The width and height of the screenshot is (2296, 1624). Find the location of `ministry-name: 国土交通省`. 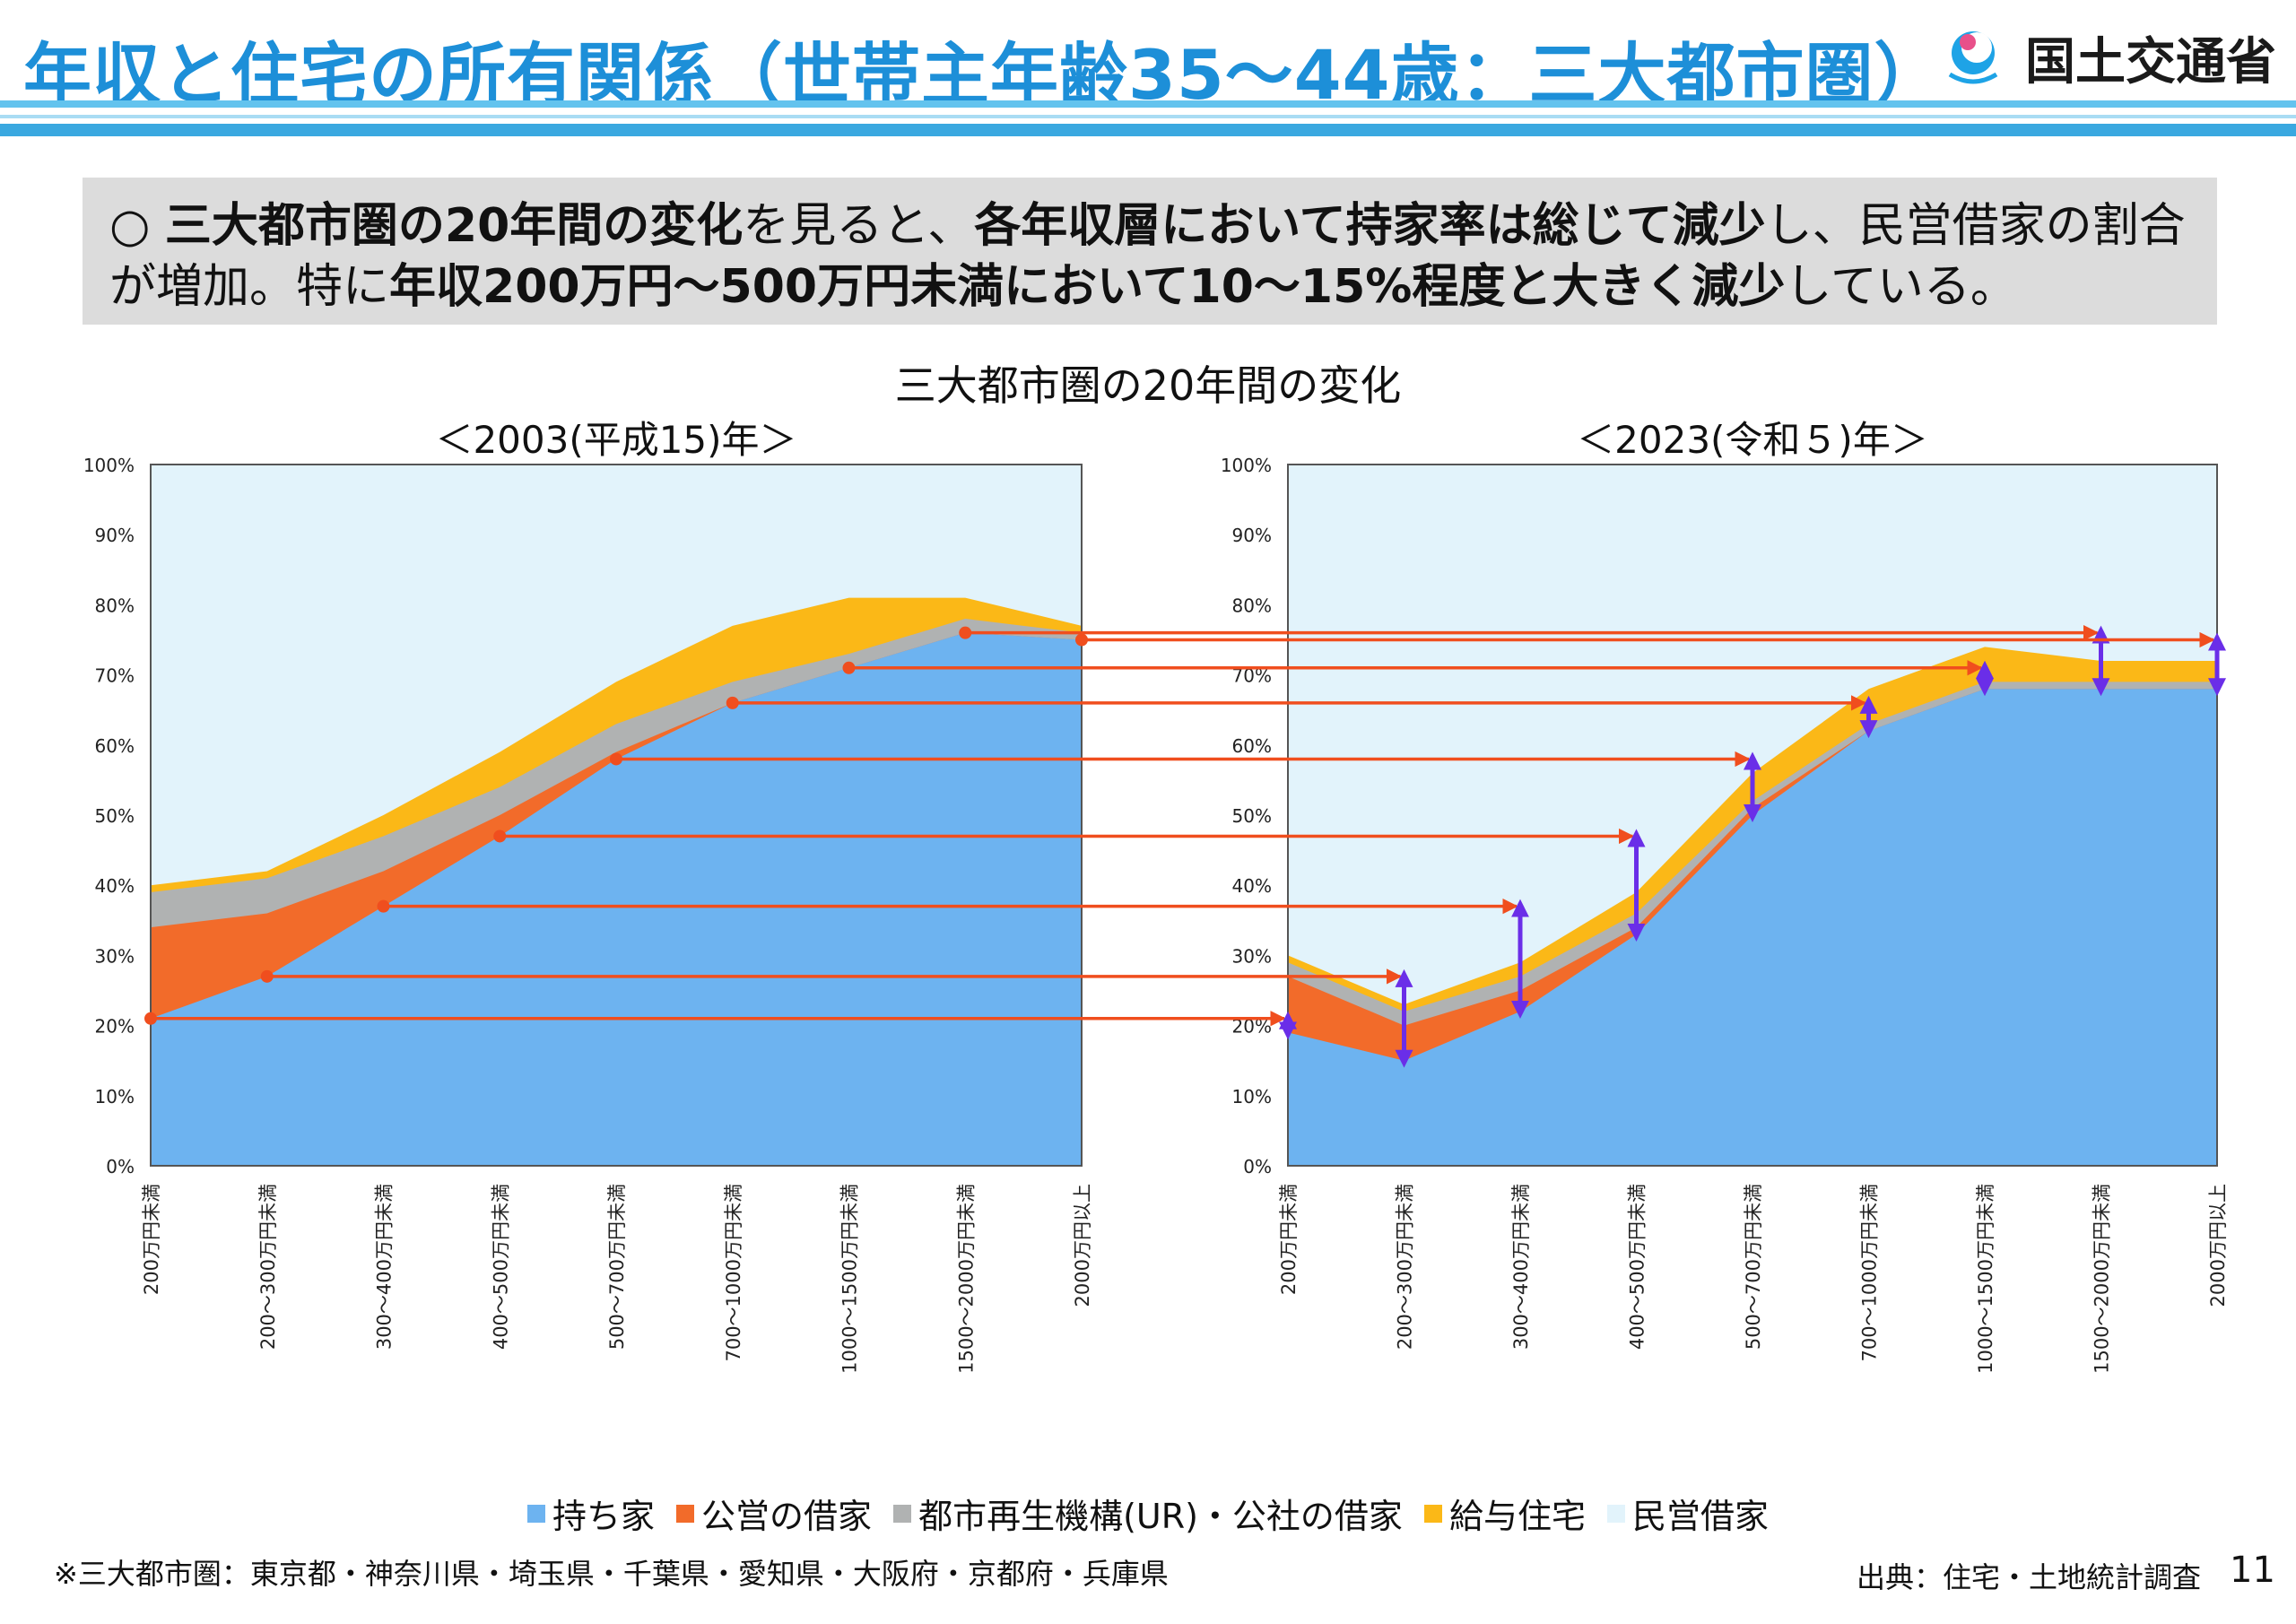

ministry-name: 国土交通省 is located at coordinates (2150, 62).